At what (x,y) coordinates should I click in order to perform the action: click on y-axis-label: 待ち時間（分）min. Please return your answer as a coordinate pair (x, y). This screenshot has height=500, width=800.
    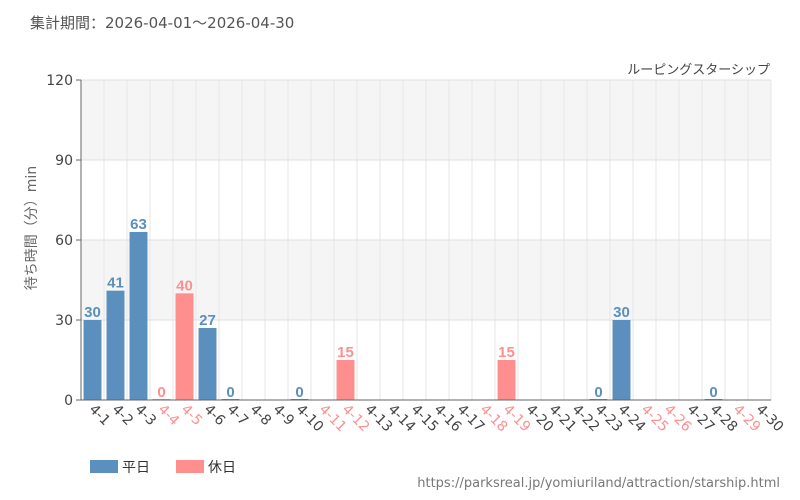
    Looking at the image, I should click on (32, 228).